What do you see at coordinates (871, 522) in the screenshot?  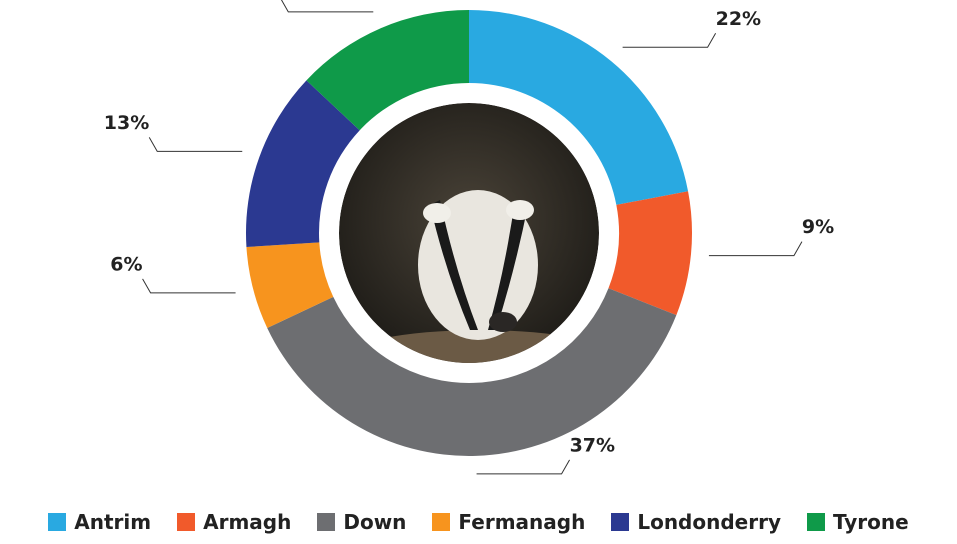 I see `legend-label: Tyrone` at bounding box center [871, 522].